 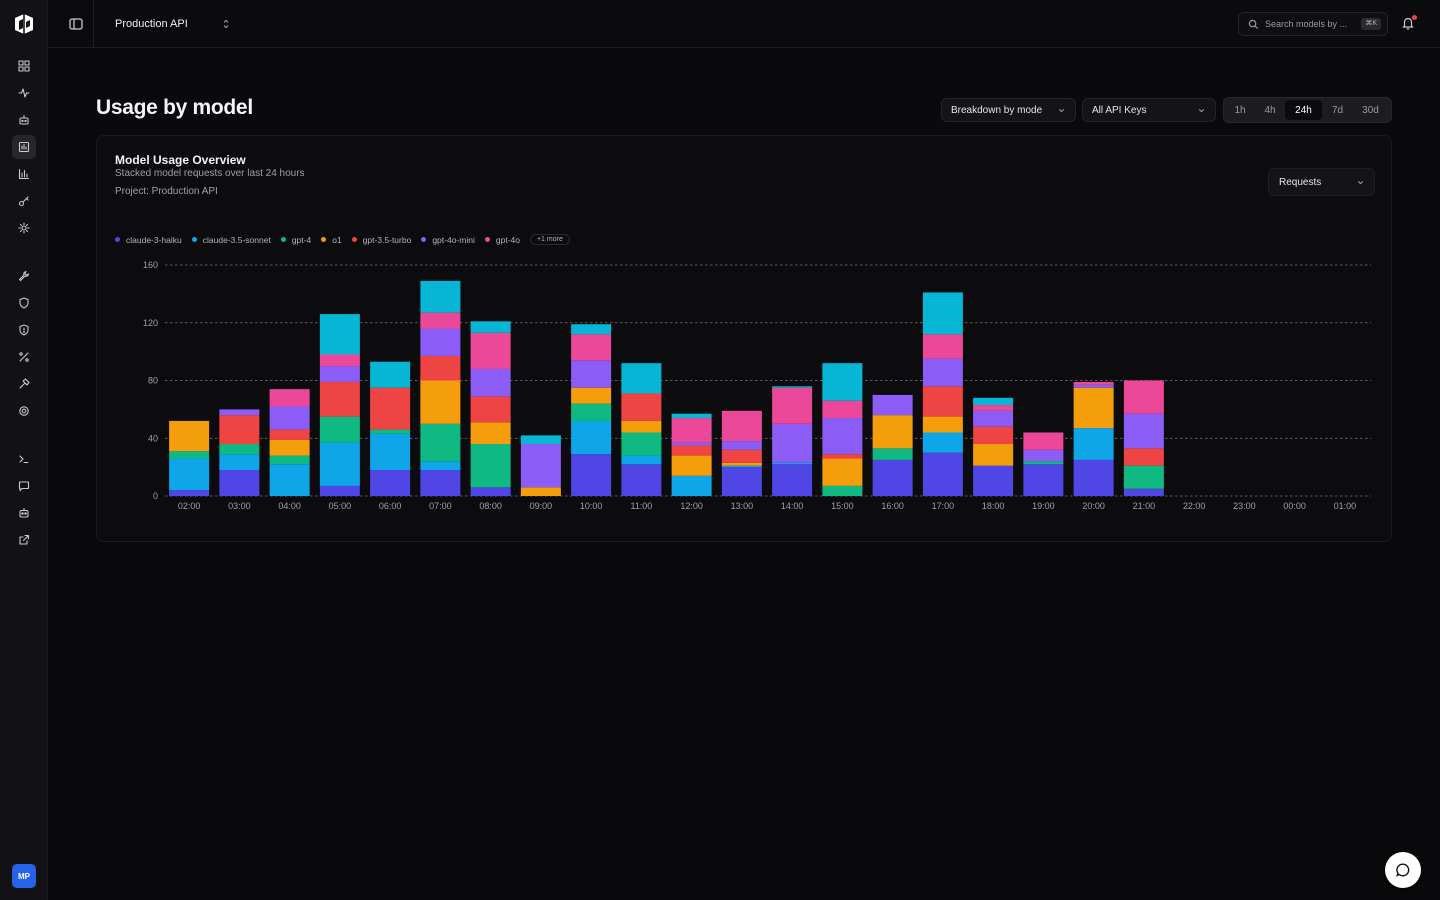 What do you see at coordinates (24, 459) in the screenshot?
I see `sidebar-terminal-icon` at bounding box center [24, 459].